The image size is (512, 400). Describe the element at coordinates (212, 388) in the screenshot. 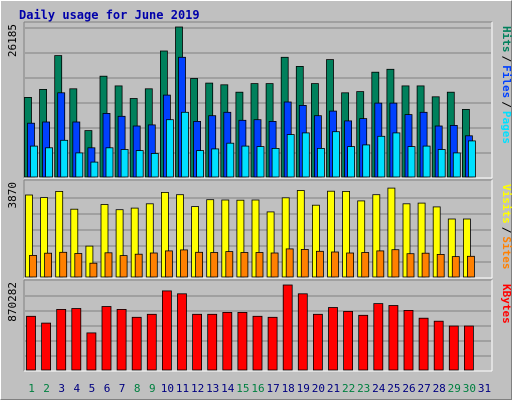

I see `x-label-day-13: 13` at that location.